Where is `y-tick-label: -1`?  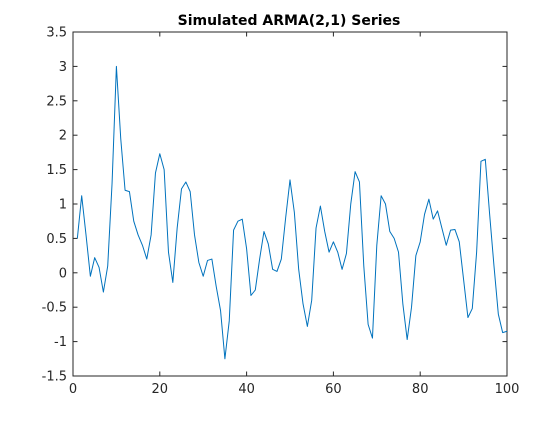
y-tick-label: -1 is located at coordinates (60, 342).